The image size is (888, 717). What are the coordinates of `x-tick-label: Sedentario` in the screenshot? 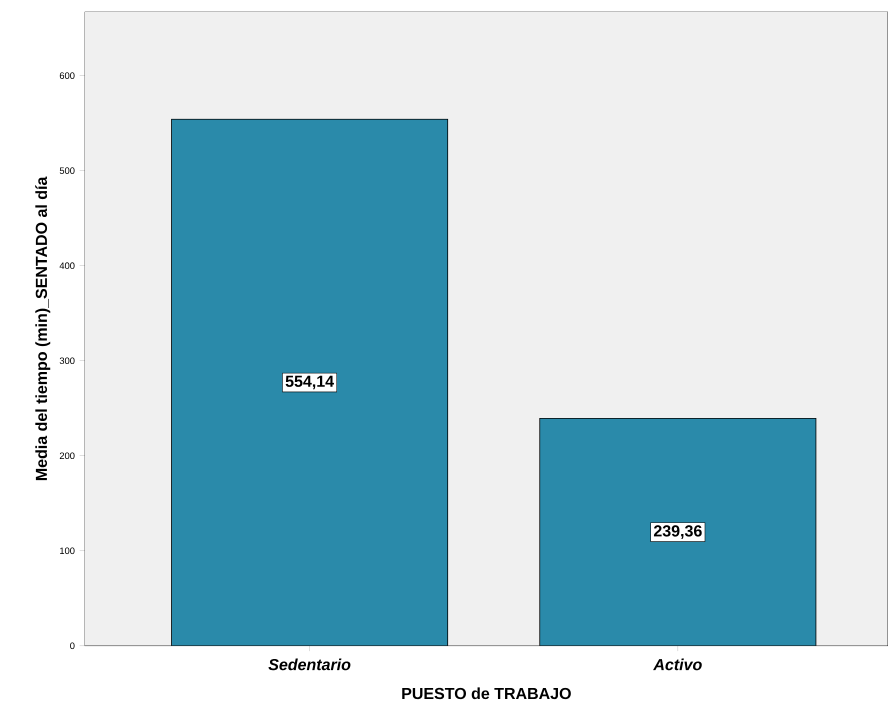 It's located at (309, 664).